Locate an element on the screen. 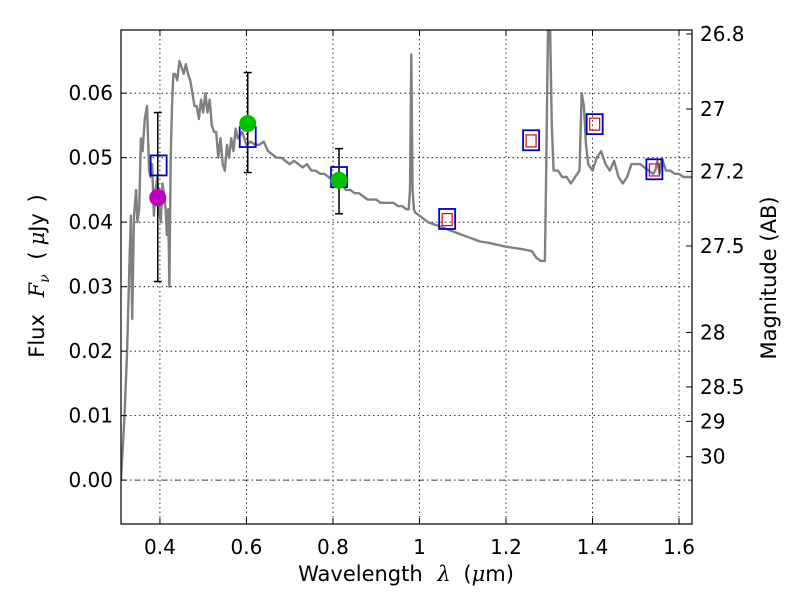 The height and width of the screenshot is (600, 800). y2-tick-label: 27 is located at coordinates (712, 109).